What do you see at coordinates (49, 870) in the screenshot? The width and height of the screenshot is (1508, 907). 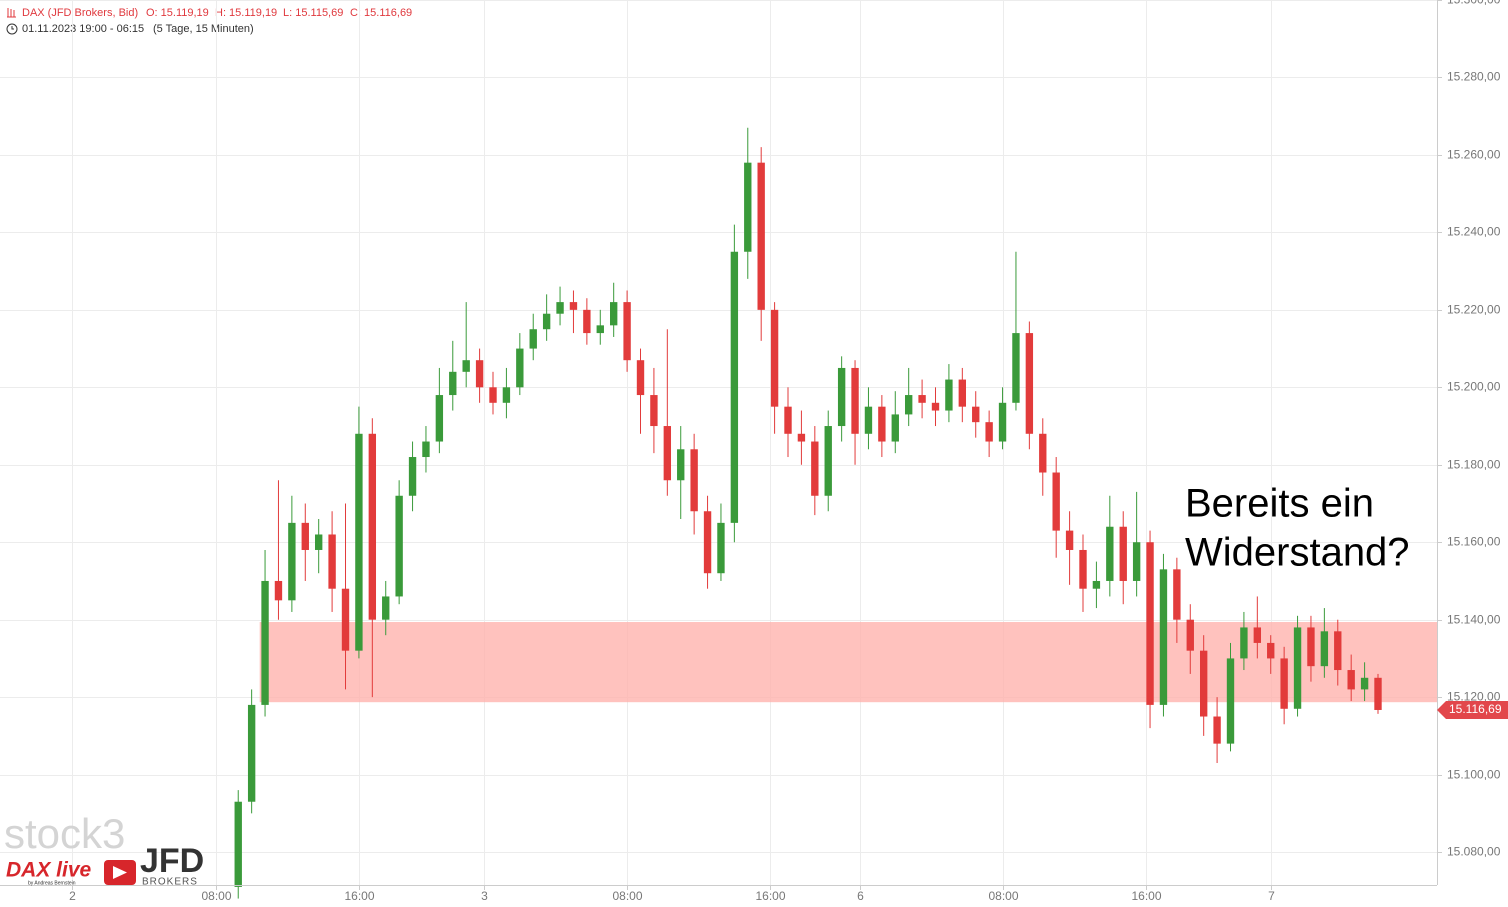 I see `logo-dax: DAX live` at bounding box center [49, 870].